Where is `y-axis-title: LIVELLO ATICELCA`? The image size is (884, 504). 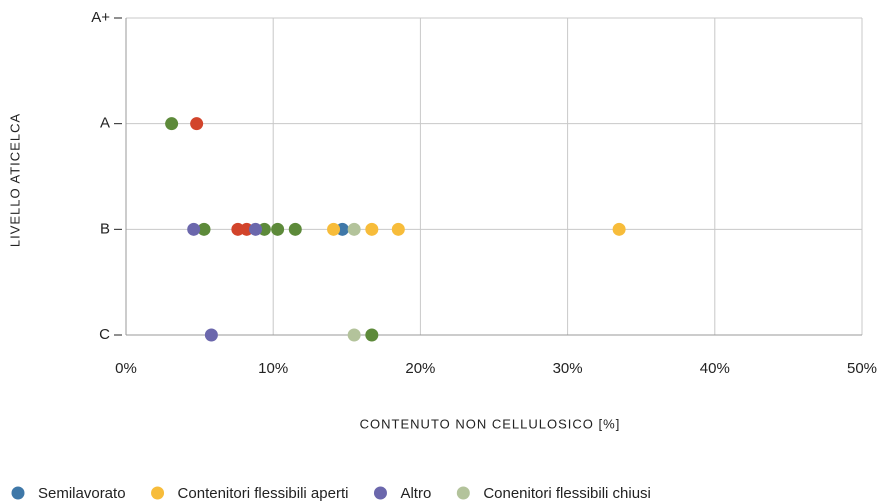 y-axis-title: LIVELLO ATICELCA is located at coordinates (14, 180).